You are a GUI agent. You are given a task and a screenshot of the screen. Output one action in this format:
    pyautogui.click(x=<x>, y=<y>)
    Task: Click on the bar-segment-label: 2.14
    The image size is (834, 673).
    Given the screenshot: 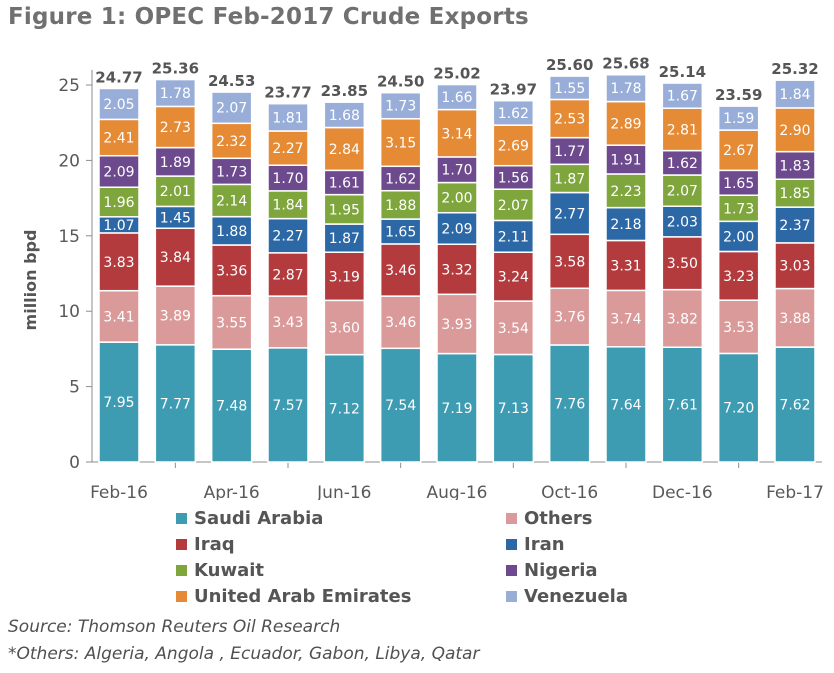 What is the action you would take?
    pyautogui.click(x=231, y=202)
    